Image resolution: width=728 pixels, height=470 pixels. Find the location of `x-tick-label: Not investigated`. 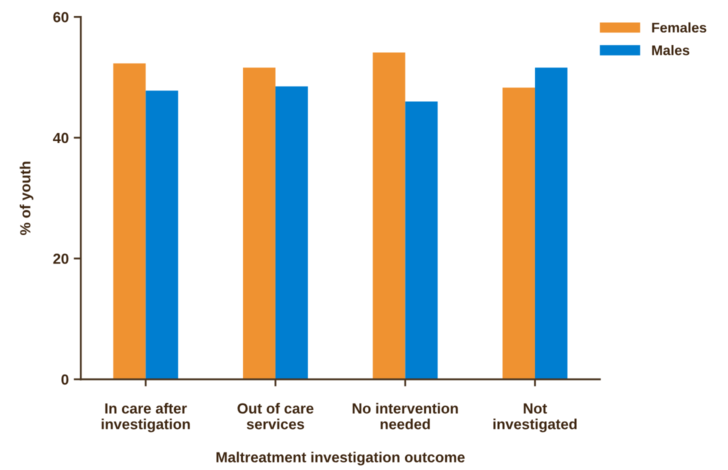

x-tick-label: Not investigated is located at coordinates (535, 417).